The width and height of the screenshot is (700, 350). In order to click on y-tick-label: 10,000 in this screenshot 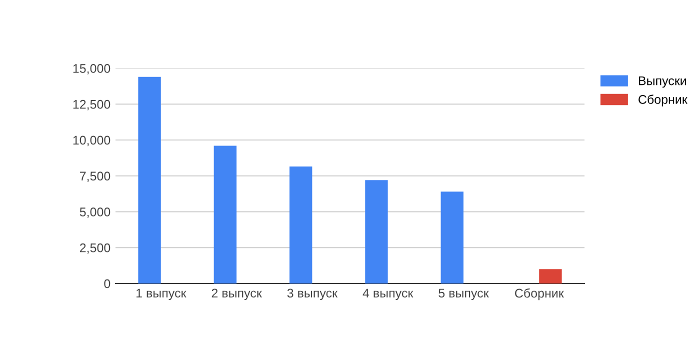, I will do `click(91, 141)`.